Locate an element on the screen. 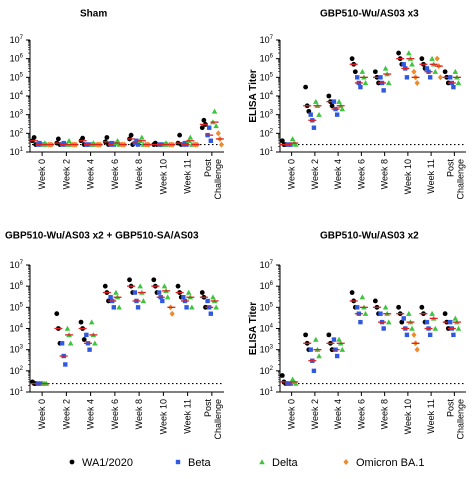 The width and height of the screenshot is (474, 479). y-tick-label: 107 is located at coordinates (17, 40).